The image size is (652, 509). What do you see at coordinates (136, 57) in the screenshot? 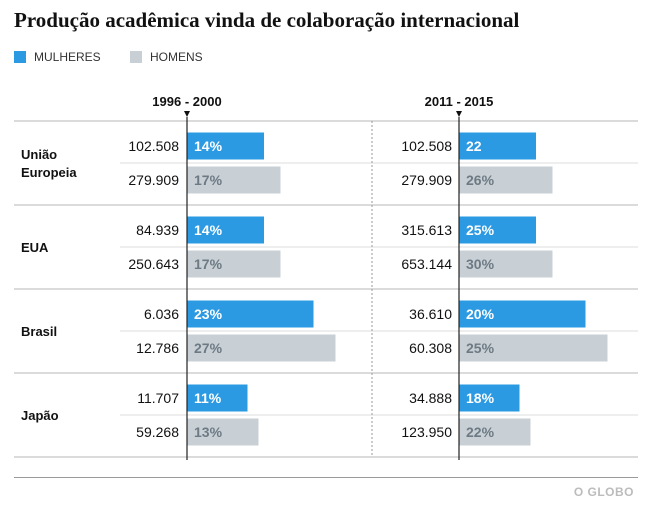
I see `legend-swatch-homens` at bounding box center [136, 57].